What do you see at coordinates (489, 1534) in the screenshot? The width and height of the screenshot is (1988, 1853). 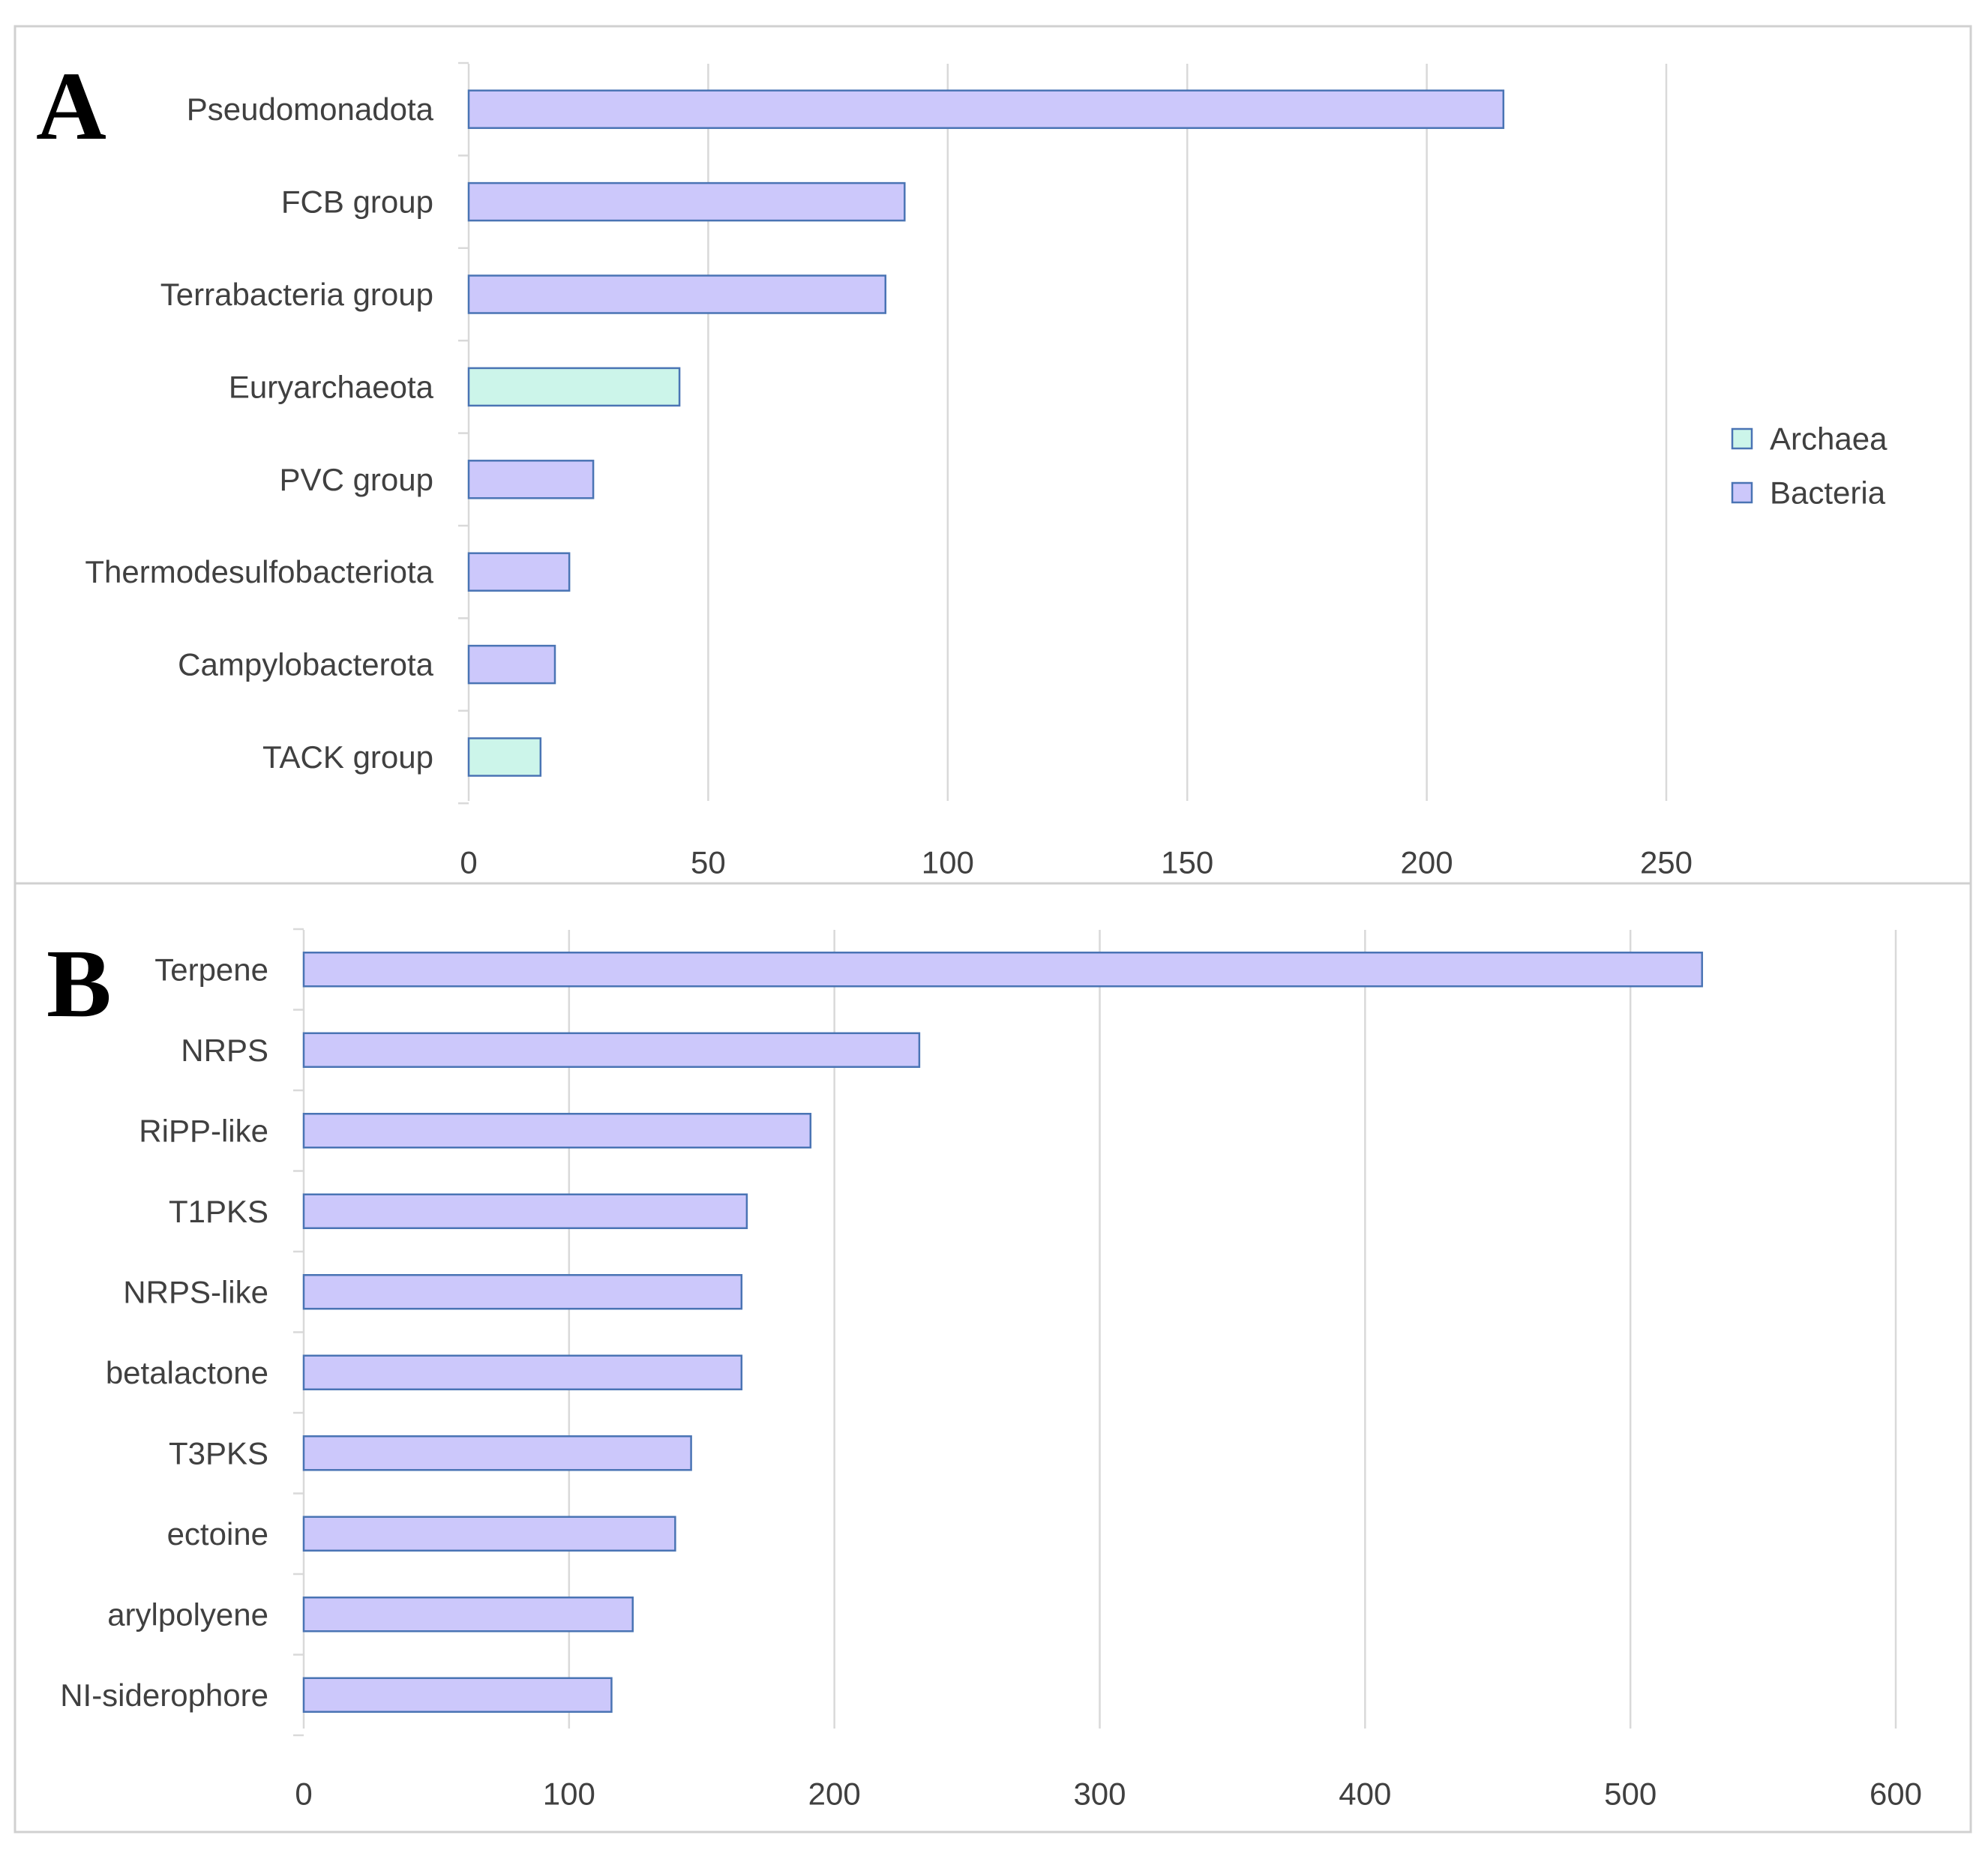 I see `bar-ectoine` at bounding box center [489, 1534].